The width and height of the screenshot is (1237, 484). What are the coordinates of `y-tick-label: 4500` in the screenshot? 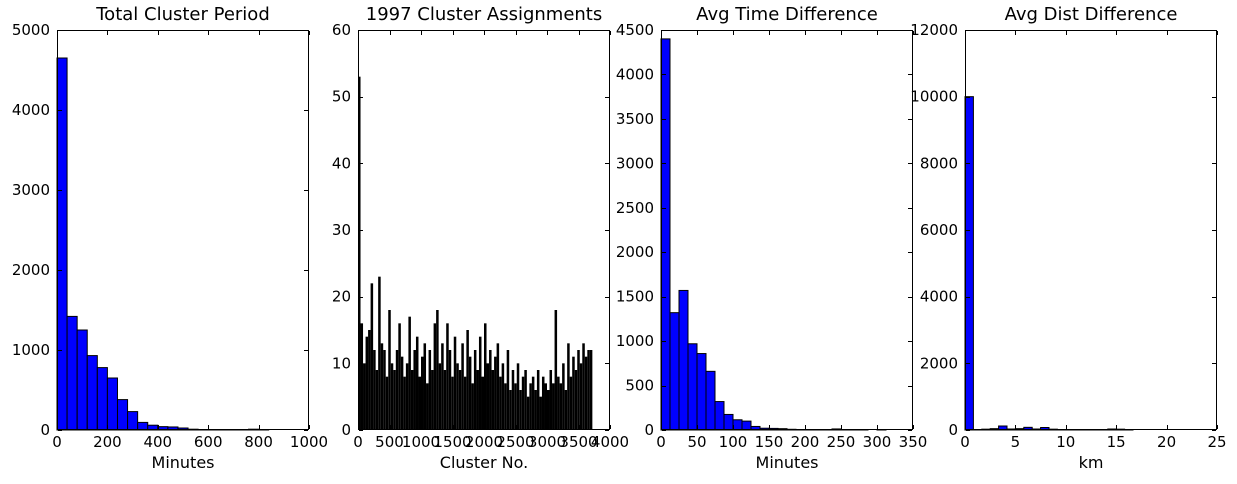 It's located at (635, 30).